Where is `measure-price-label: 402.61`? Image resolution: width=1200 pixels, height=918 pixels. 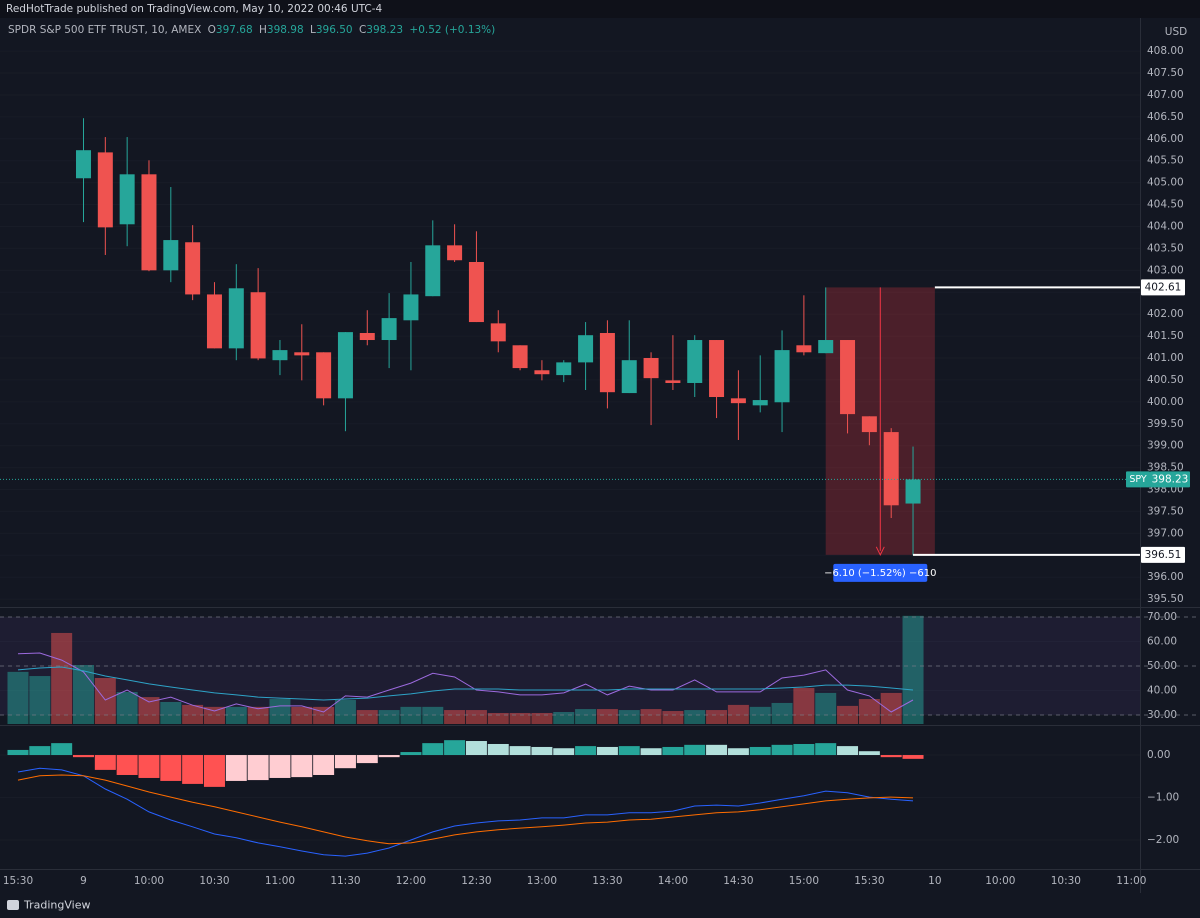 measure-price-label: 402.61 is located at coordinates (1163, 287).